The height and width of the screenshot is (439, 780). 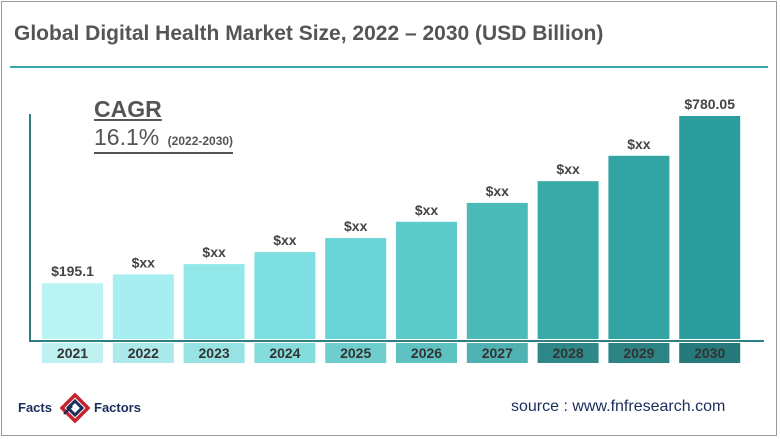 I want to click on title-divider, so click(x=389, y=67).